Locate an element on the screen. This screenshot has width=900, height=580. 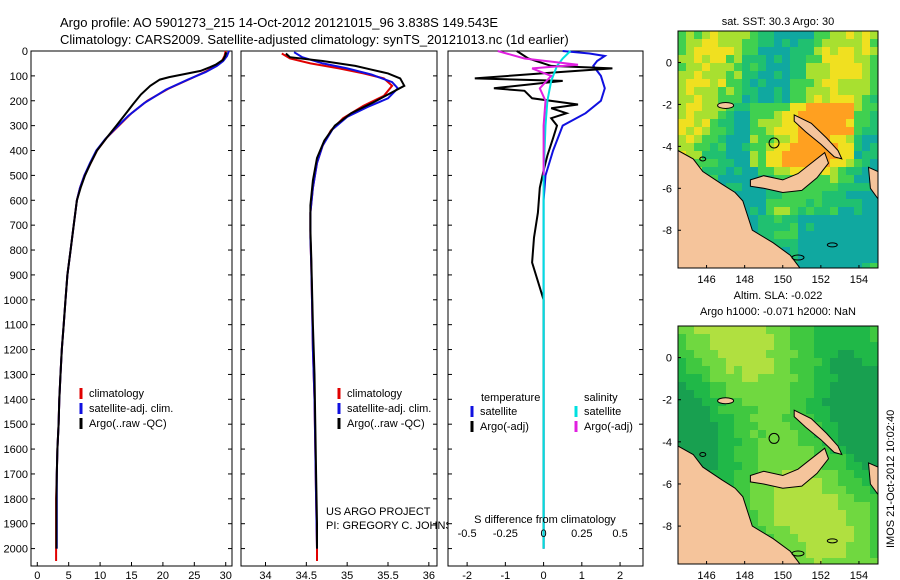
x-tick-label: 25 is located at coordinates (194, 575).